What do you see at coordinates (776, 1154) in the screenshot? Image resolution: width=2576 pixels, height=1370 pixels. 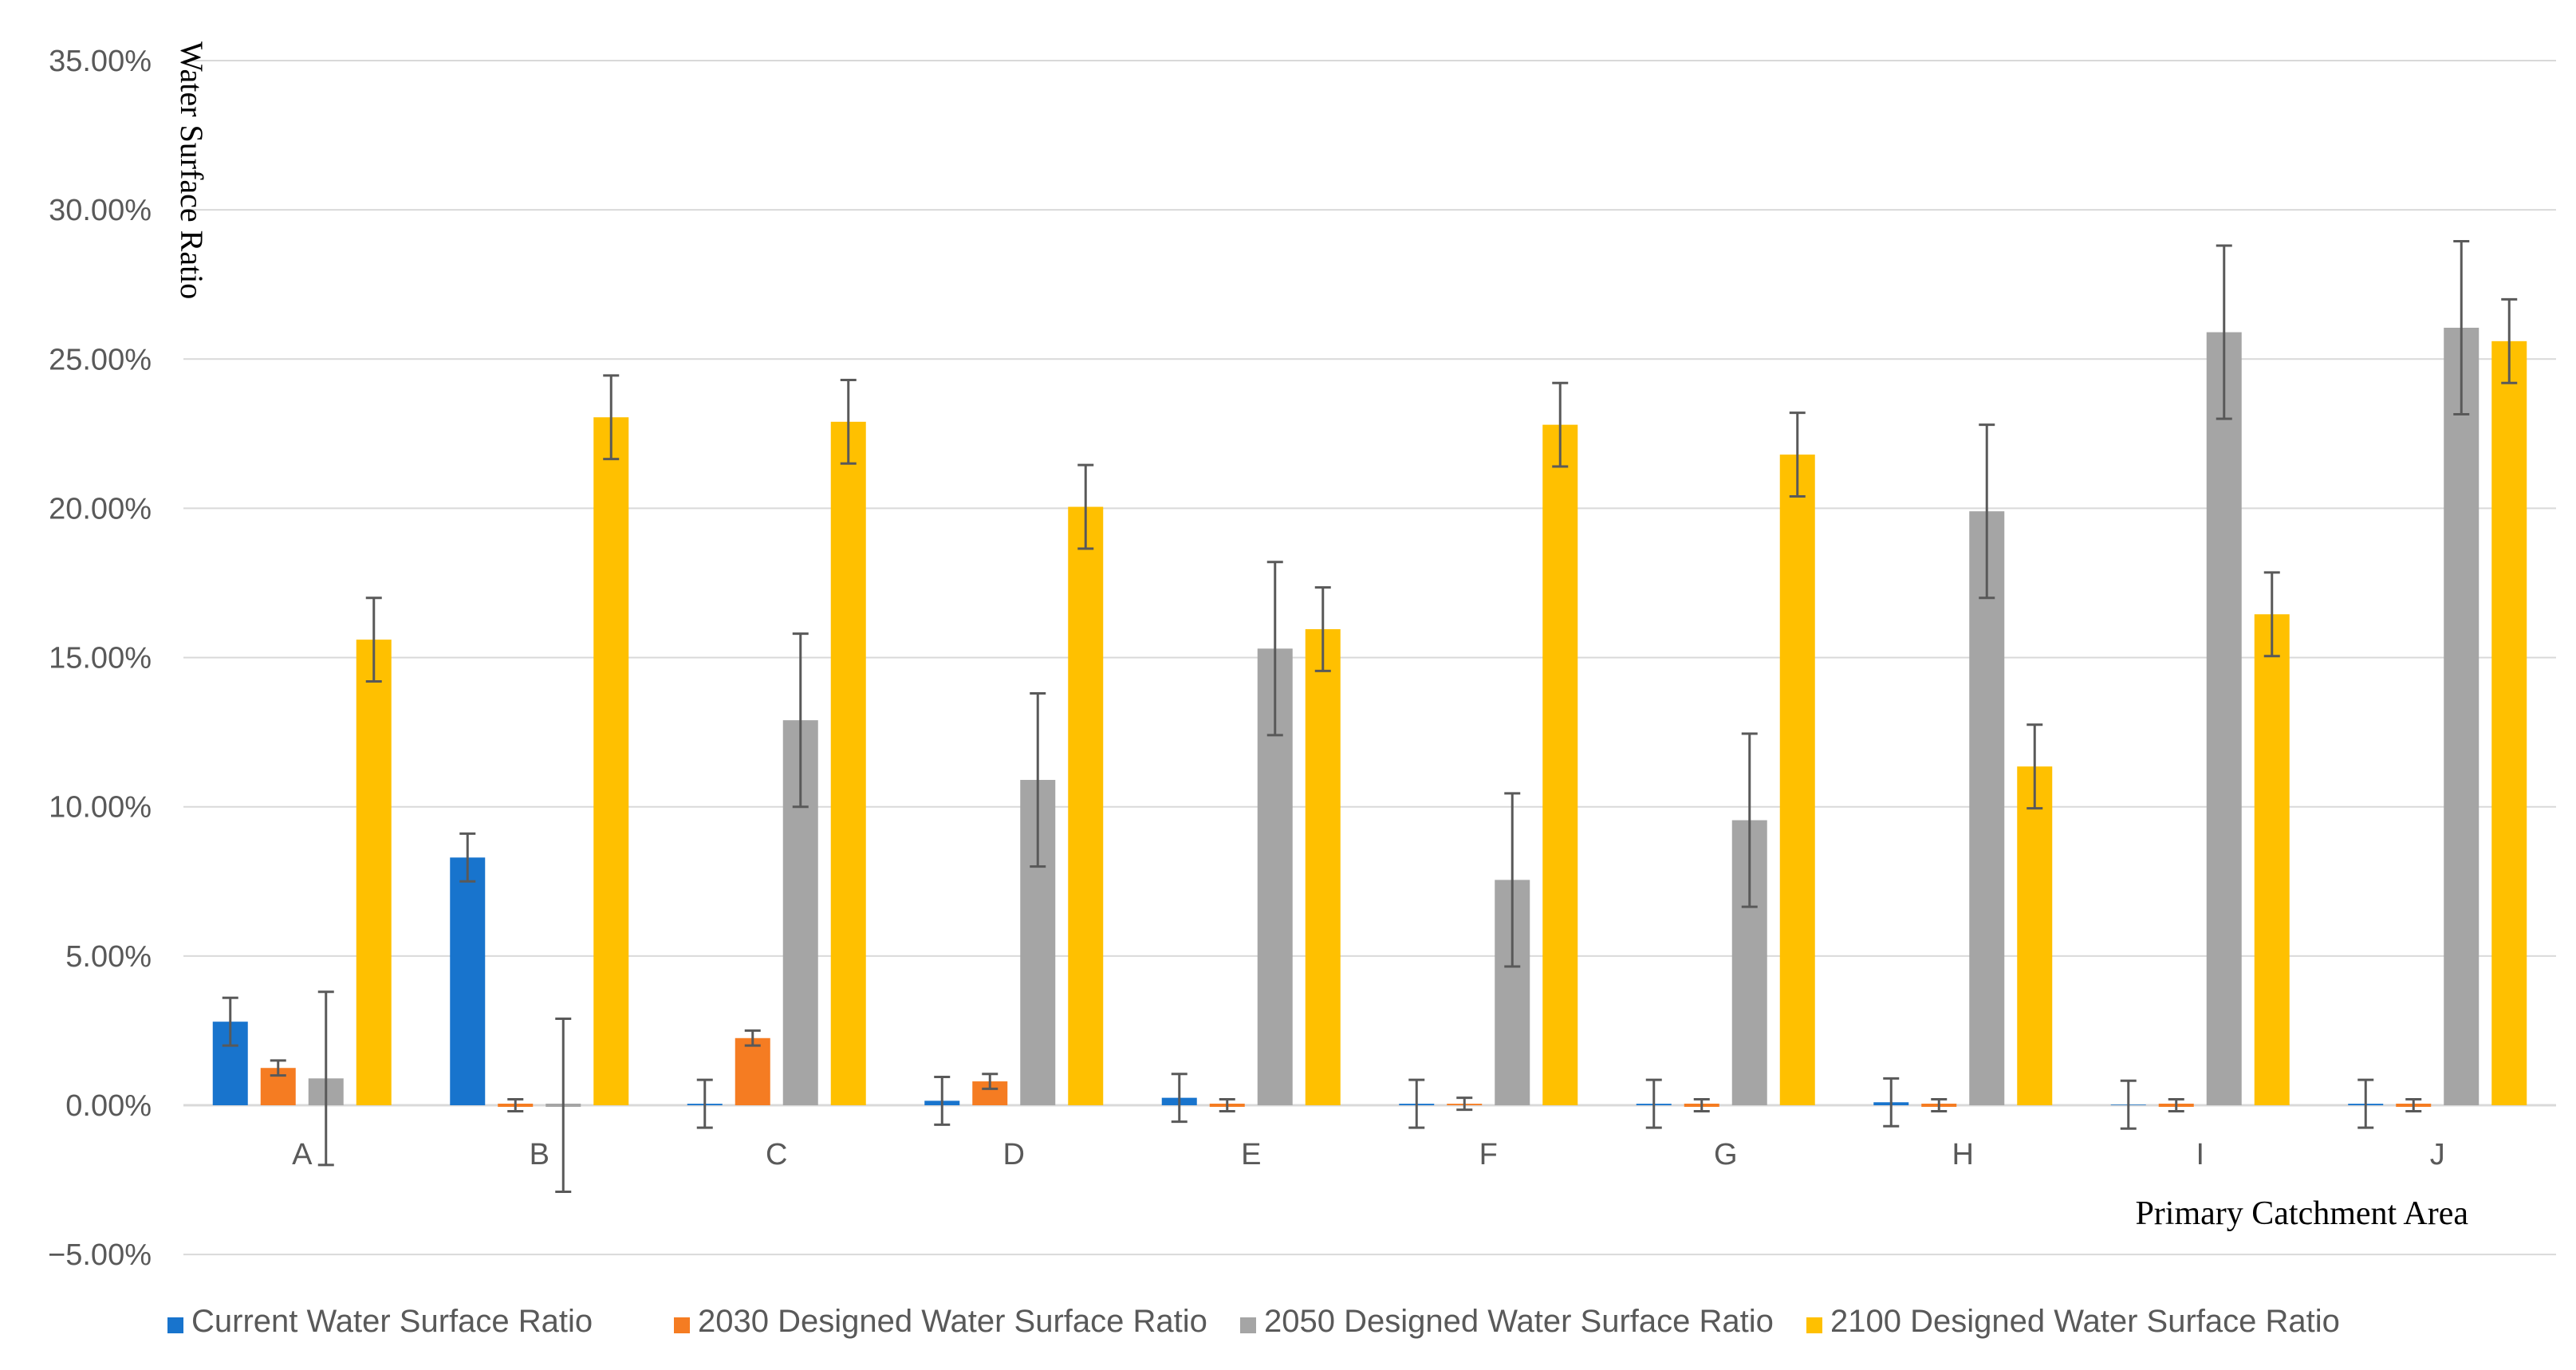 I see `x-tick-label: C` at bounding box center [776, 1154].